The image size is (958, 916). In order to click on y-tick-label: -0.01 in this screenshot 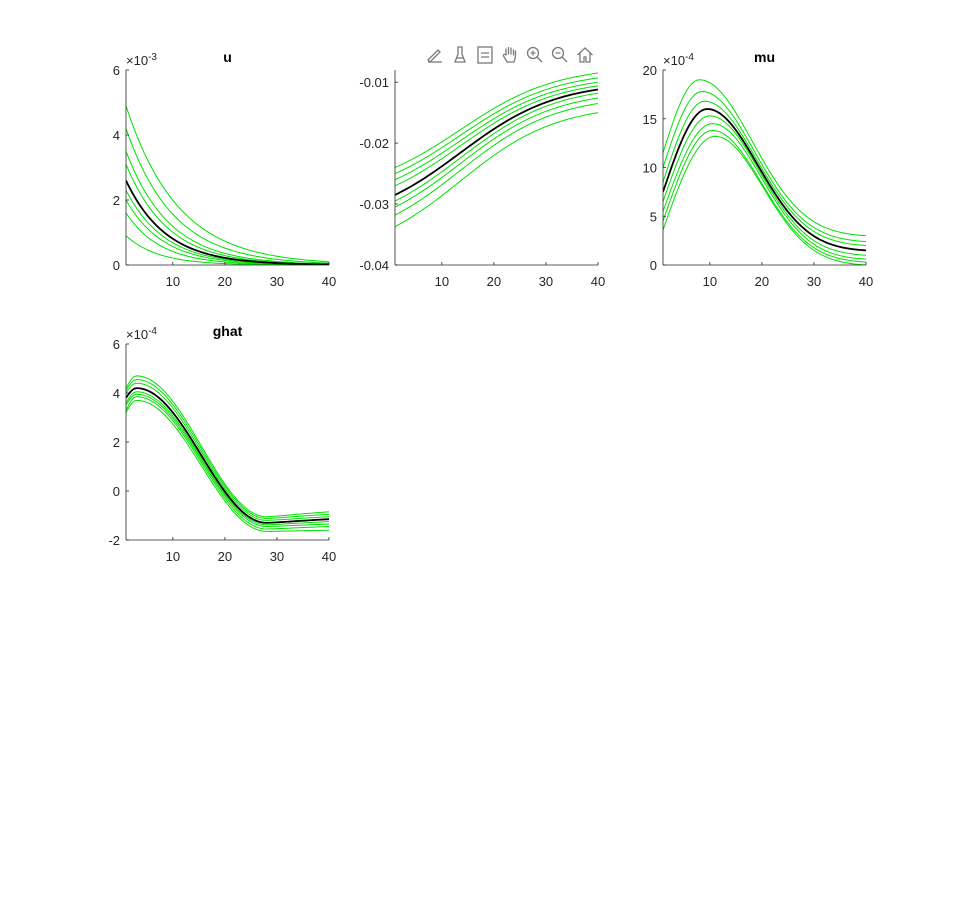, I will do `click(374, 82)`.